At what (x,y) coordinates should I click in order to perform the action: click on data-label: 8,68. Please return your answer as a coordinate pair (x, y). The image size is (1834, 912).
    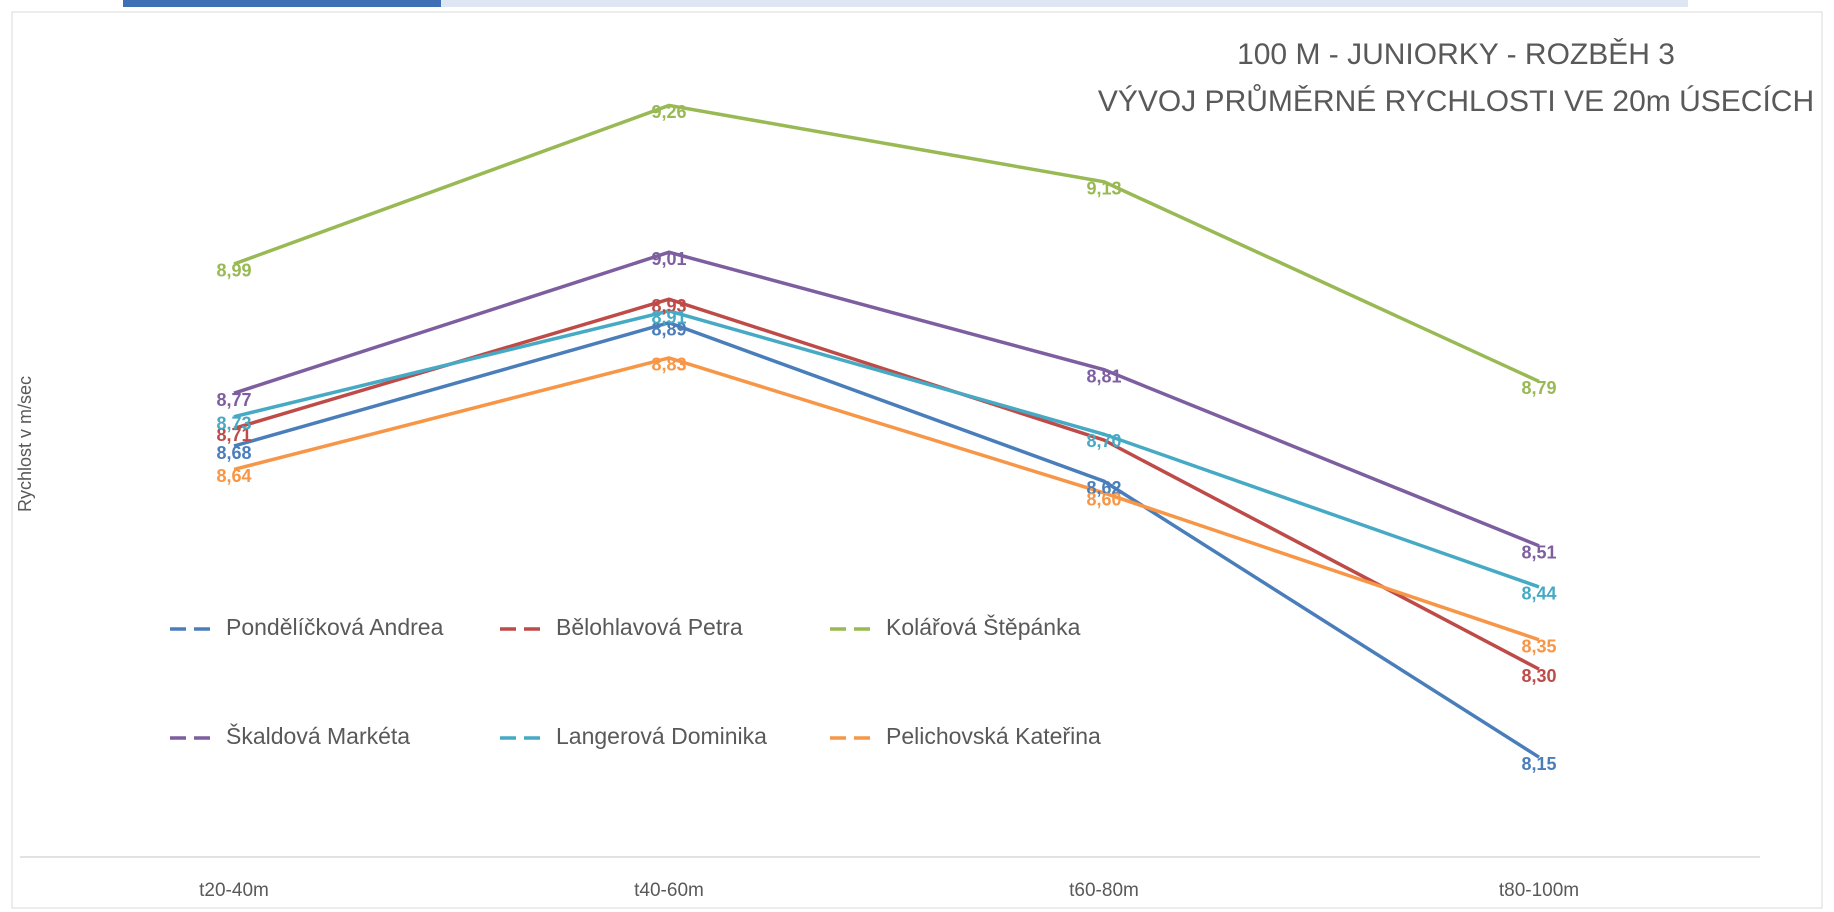
    Looking at the image, I should click on (233, 453).